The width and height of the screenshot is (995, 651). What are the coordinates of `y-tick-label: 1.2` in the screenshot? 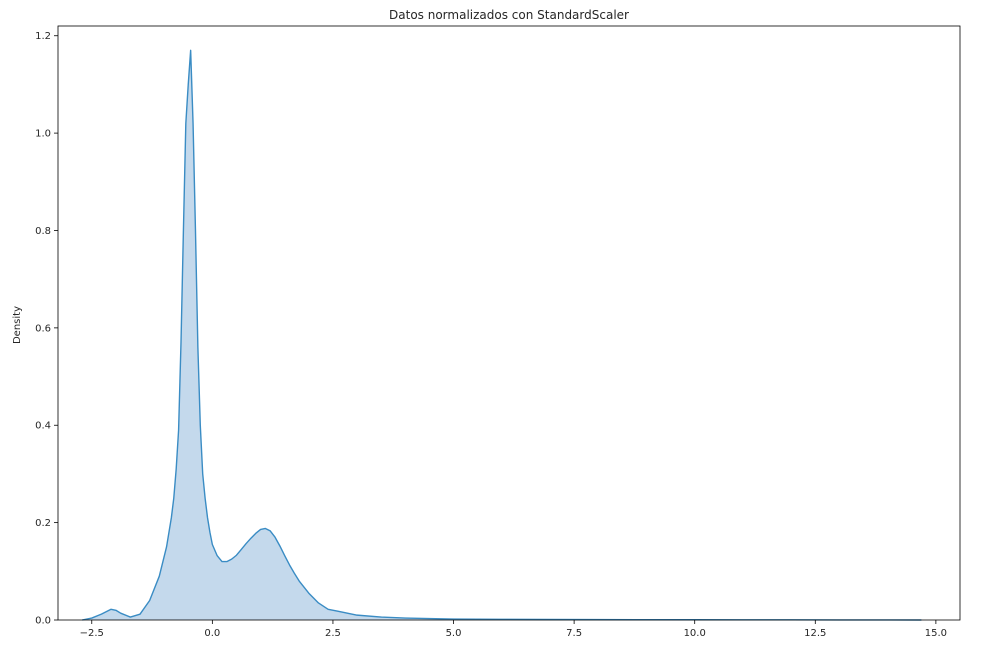 It's located at (43, 36).